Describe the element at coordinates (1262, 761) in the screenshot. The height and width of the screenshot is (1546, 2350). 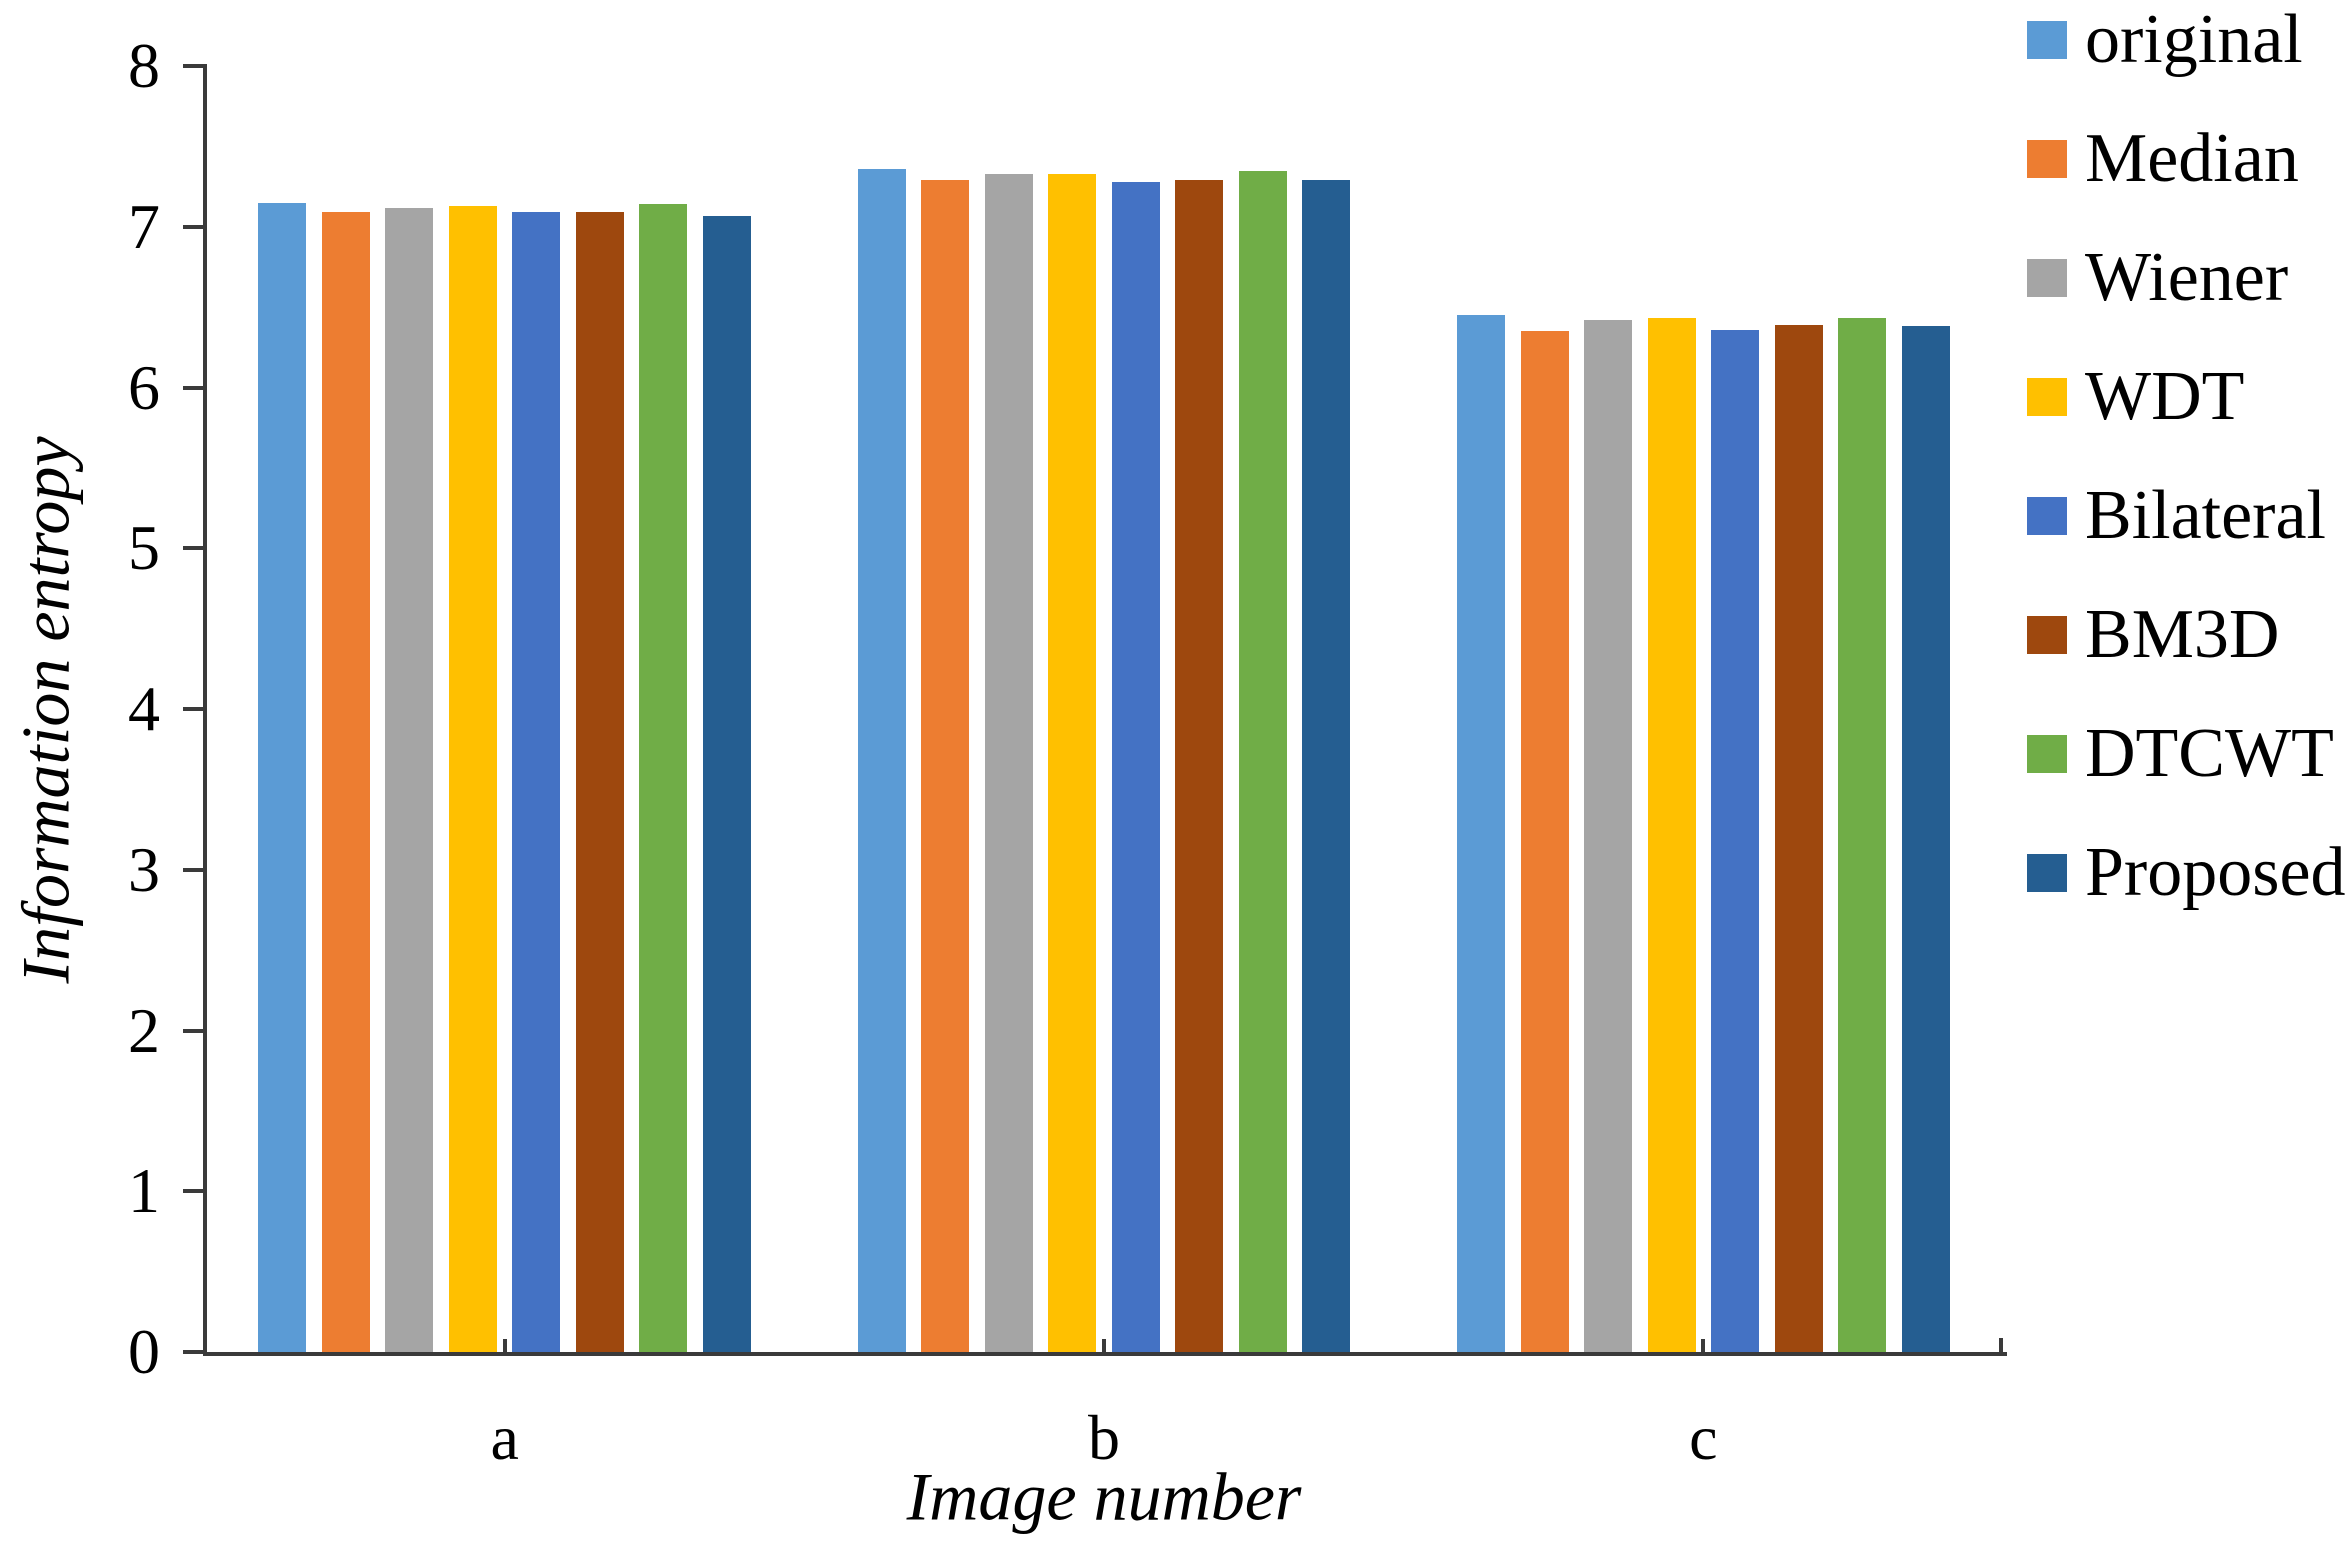
I see `bar-DTCWT-b` at that location.